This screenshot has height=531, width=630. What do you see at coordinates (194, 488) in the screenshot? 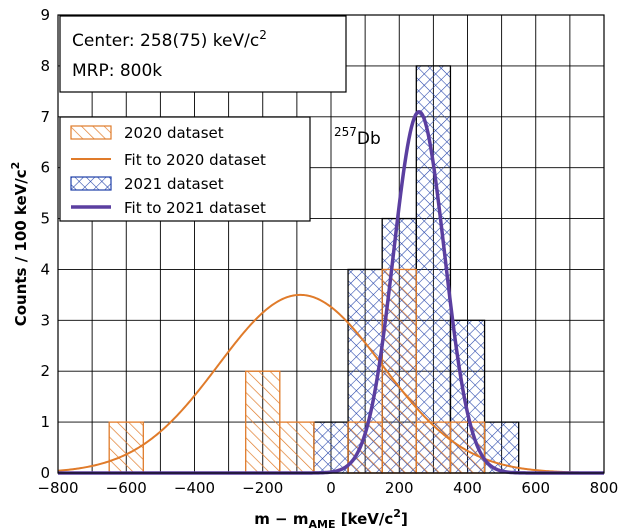
I see `x-tick-label: −400` at bounding box center [194, 488].